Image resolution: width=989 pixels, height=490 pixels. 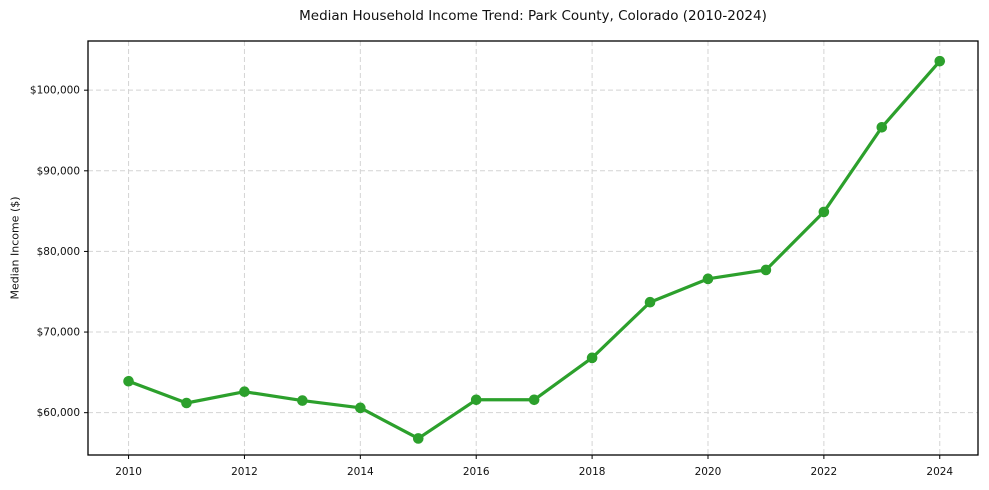 I want to click on x-tick-label: 2022, so click(x=824, y=472).